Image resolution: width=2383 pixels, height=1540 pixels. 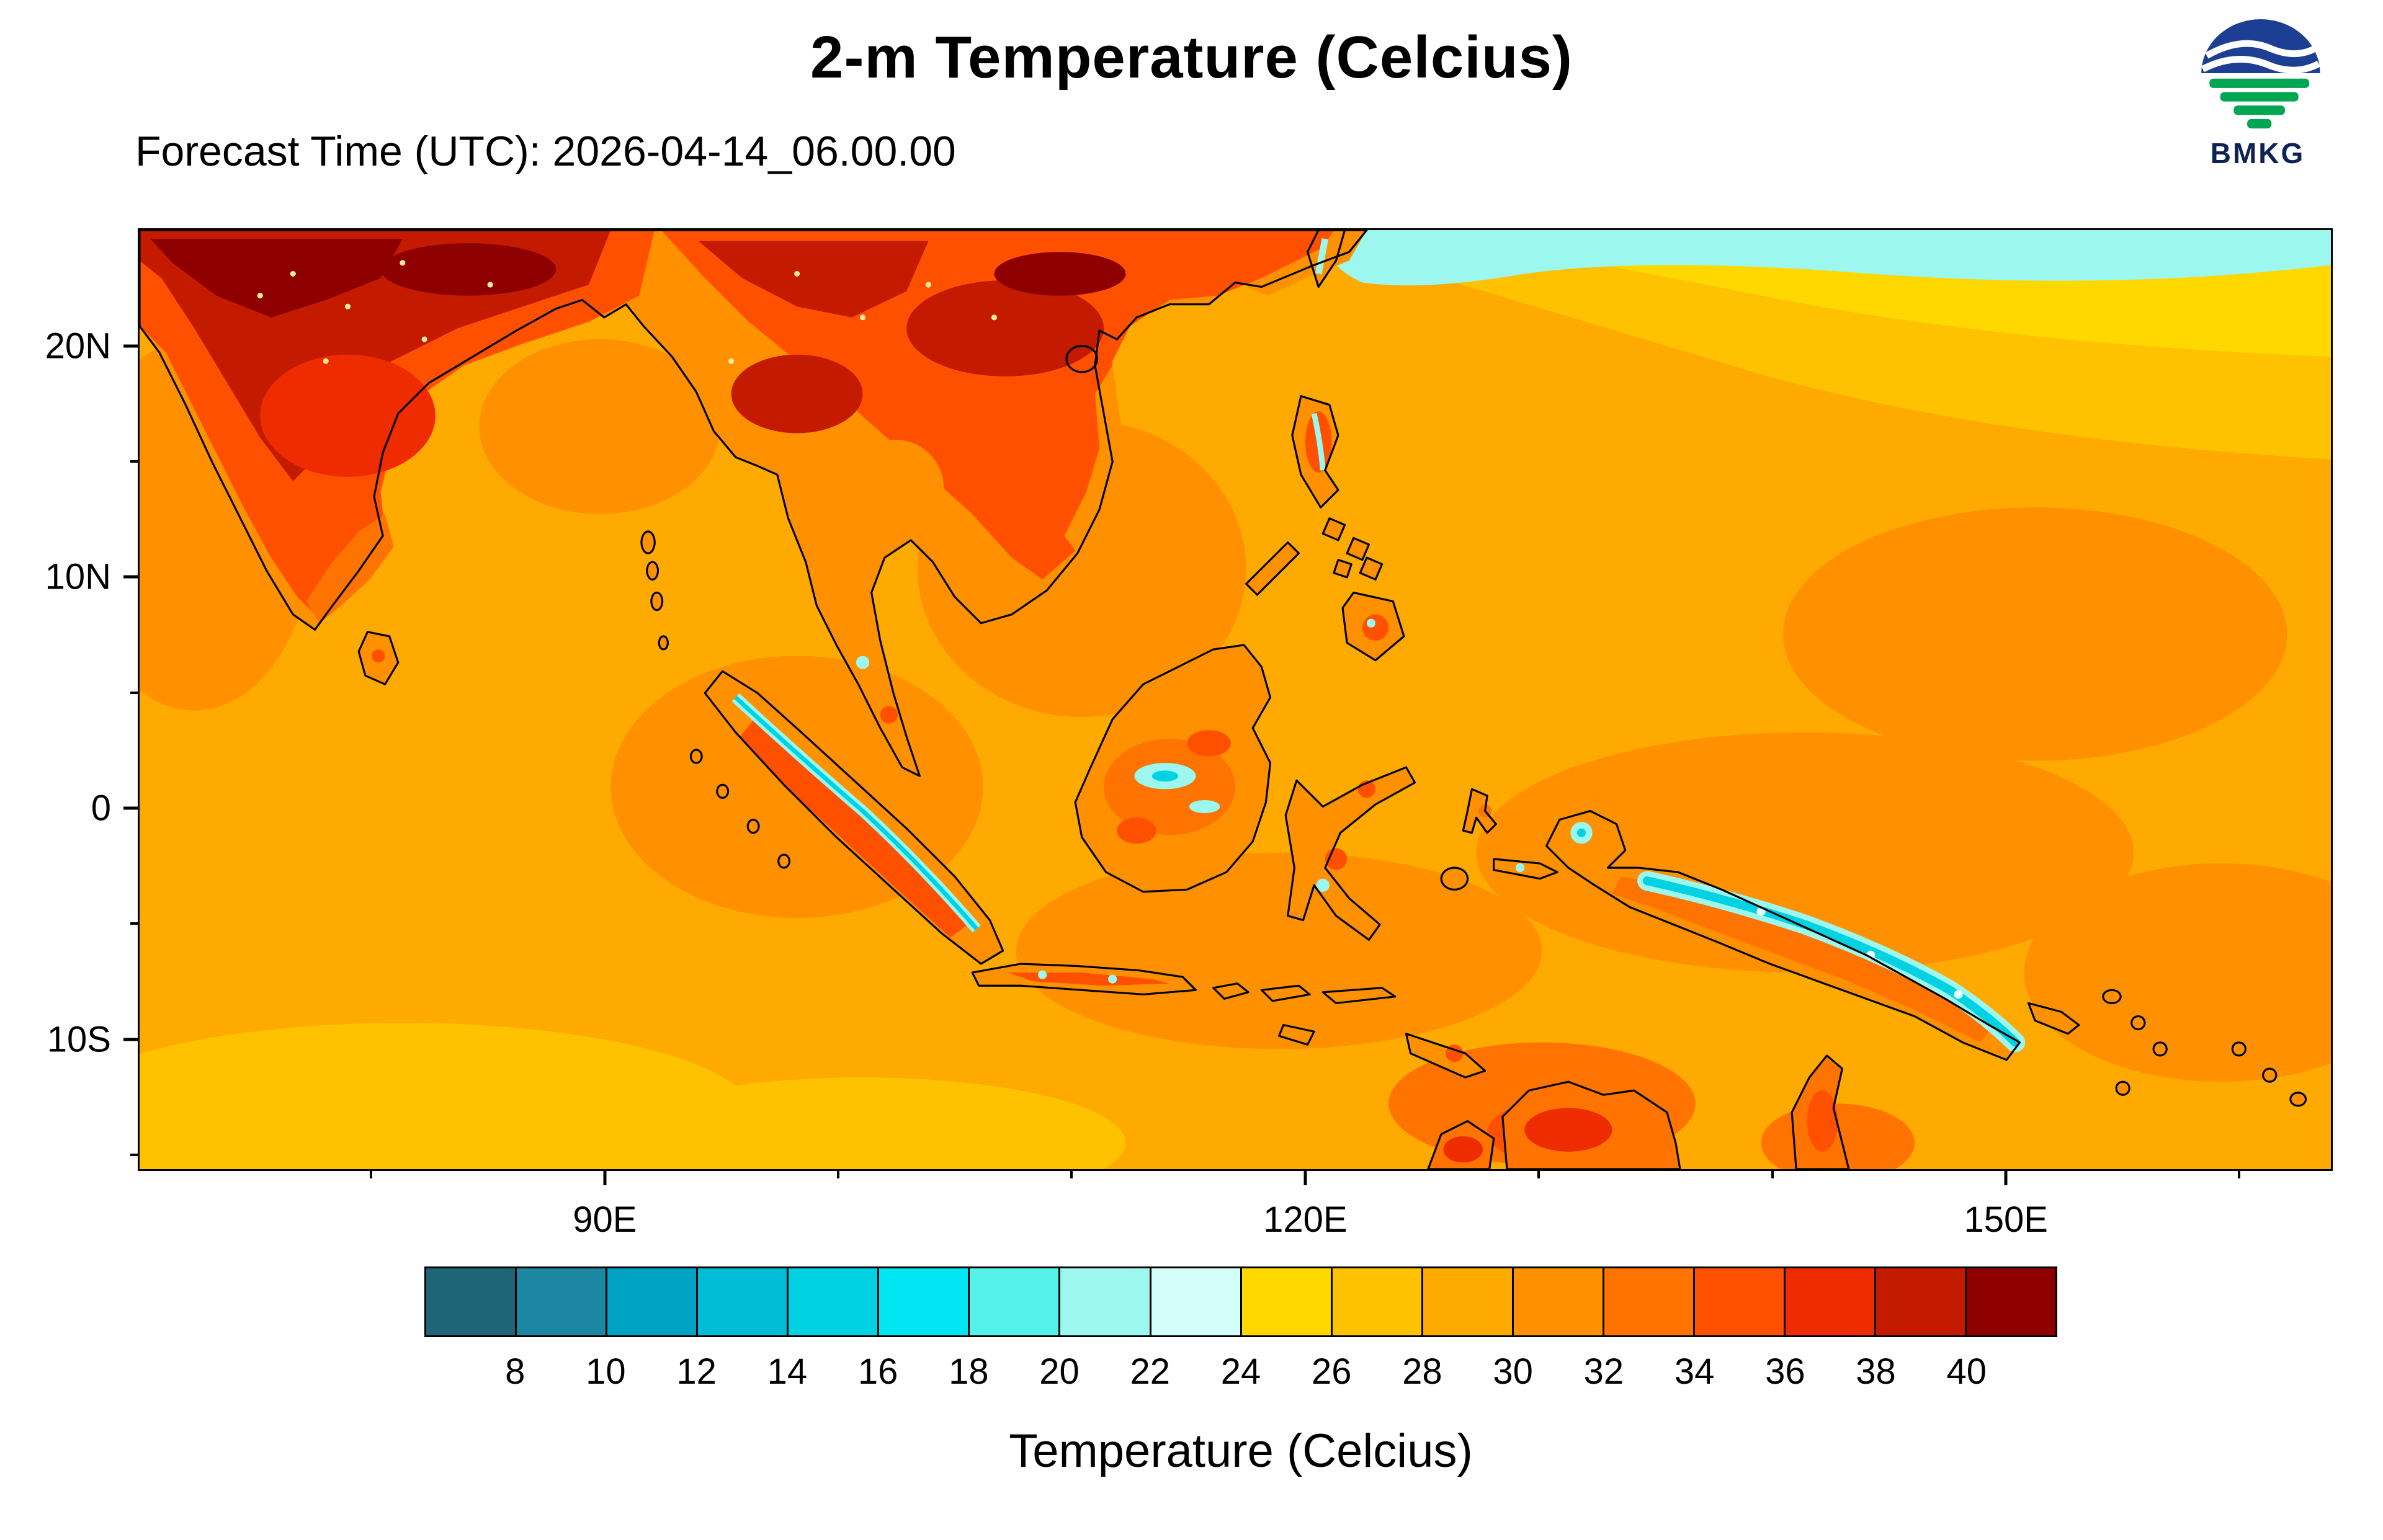 I want to click on colorbar: 8 10 12 14 16 18 20 22 24 26 28 30 32 34 36 38 40, so click(x=1240, y=1332).